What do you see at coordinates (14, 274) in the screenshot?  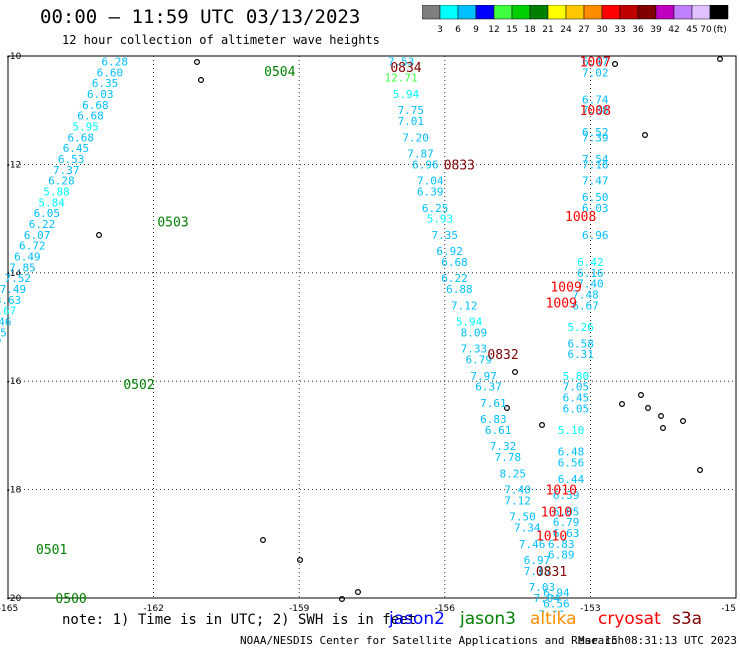 I see `y-tick-label: -14` at bounding box center [14, 274].